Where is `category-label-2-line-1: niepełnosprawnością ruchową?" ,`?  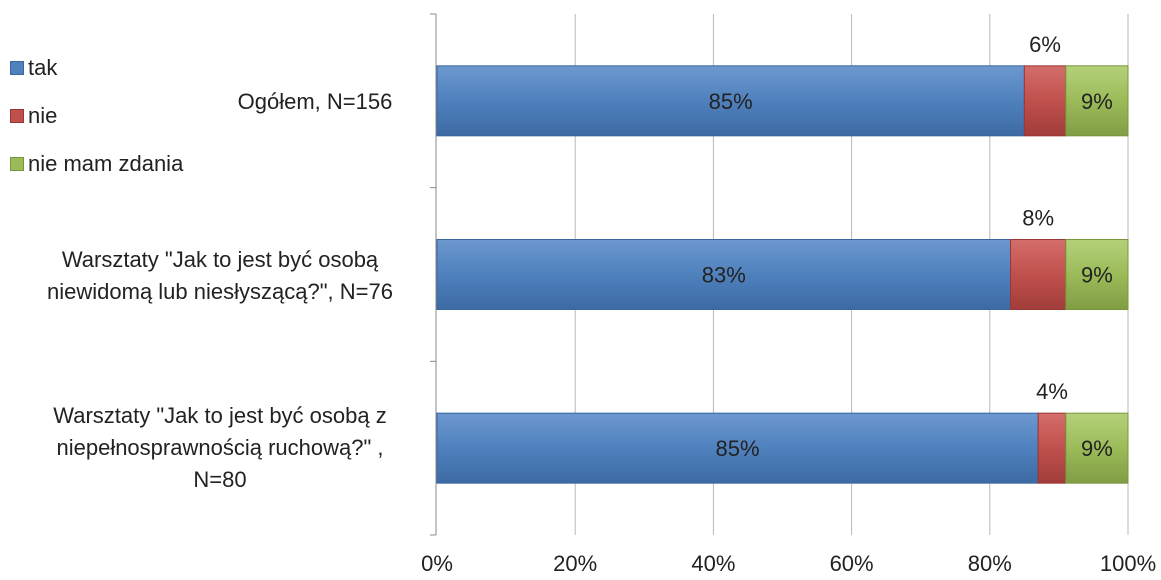 category-label-2-line-1: niepełnosprawnością ruchową?" , is located at coordinates (220, 447).